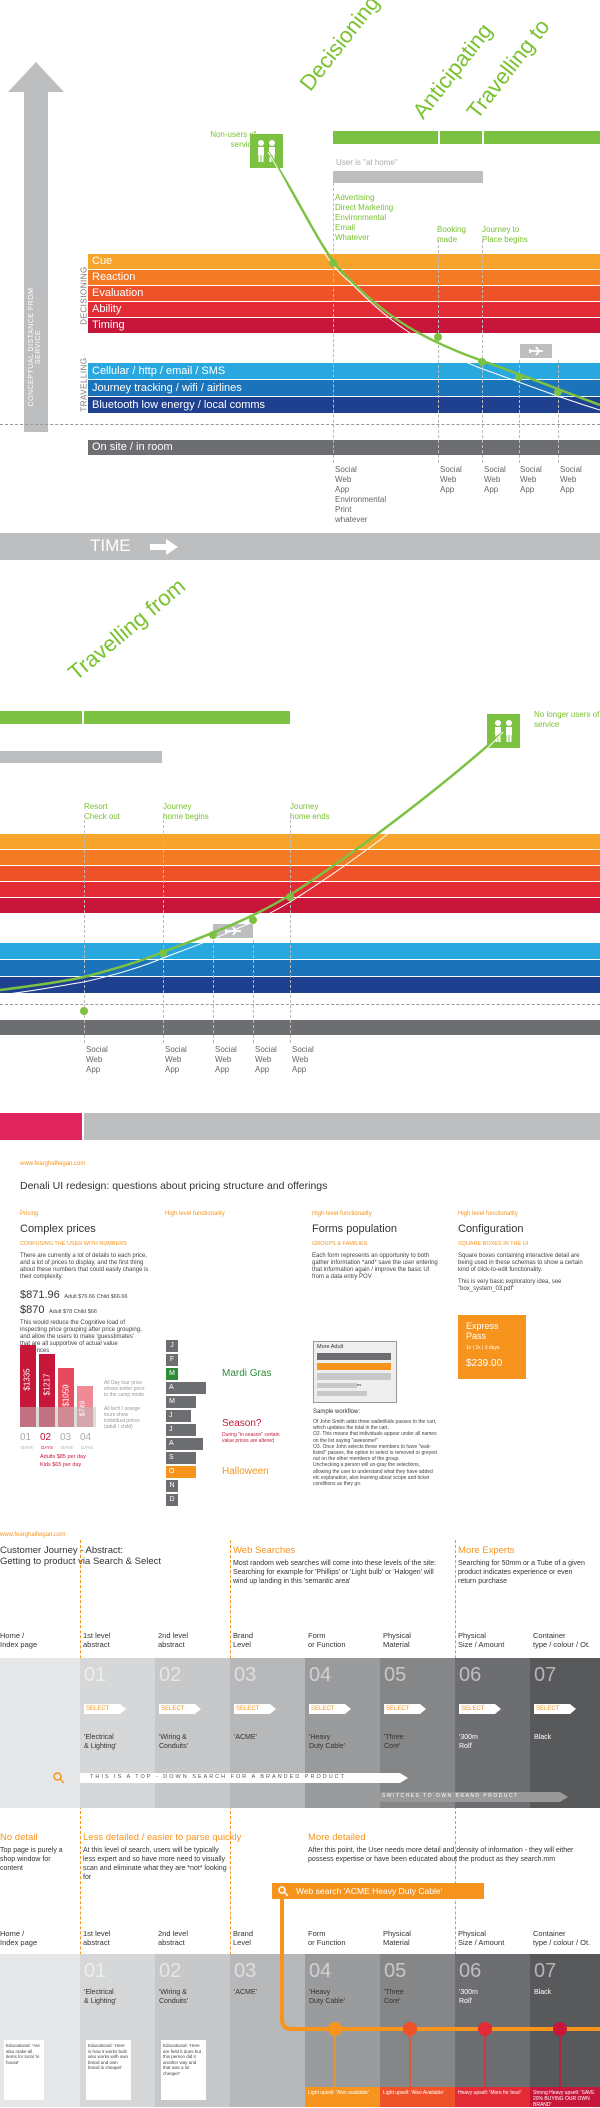  Describe the element at coordinates (47, 1447) in the screenshot. I see `day-label-2: DAYS` at that location.